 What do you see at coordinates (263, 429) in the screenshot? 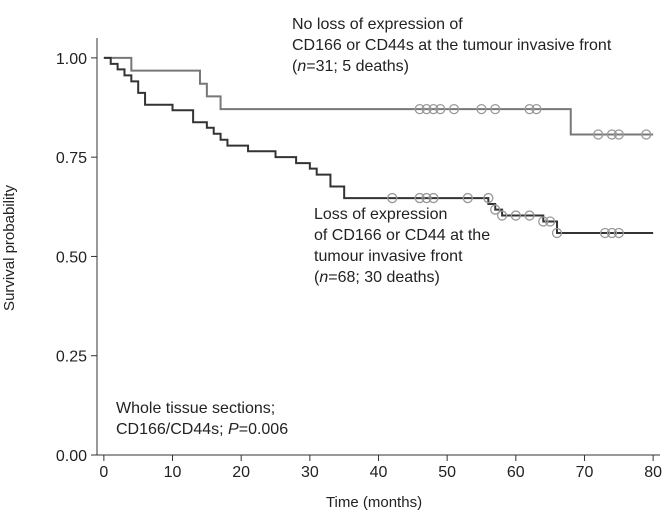
I see `annotation-text: =0.006` at bounding box center [263, 429].